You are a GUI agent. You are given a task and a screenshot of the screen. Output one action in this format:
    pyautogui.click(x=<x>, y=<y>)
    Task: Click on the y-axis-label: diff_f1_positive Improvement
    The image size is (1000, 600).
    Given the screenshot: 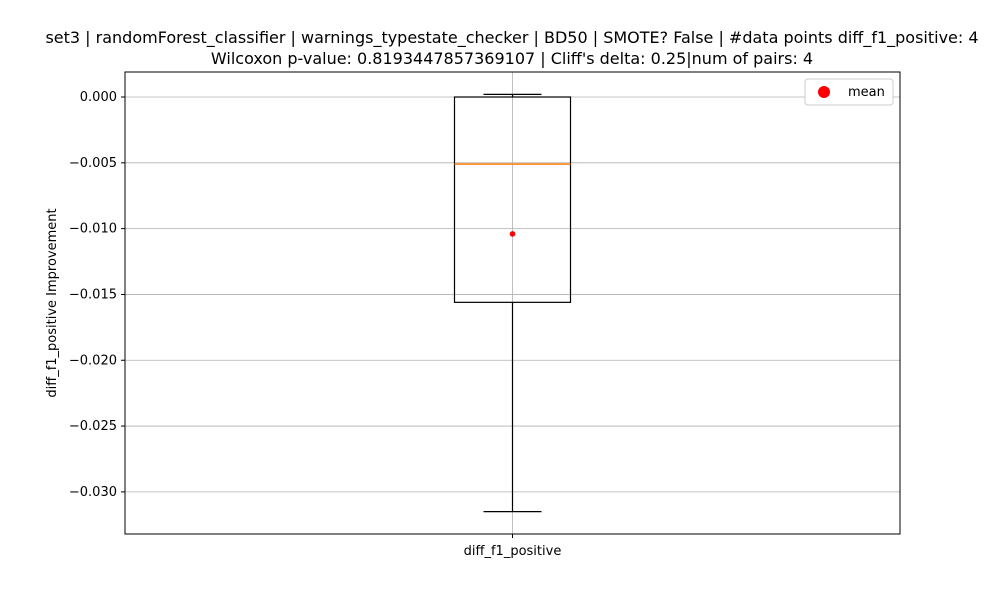 What is the action you would take?
    pyautogui.click(x=52, y=302)
    